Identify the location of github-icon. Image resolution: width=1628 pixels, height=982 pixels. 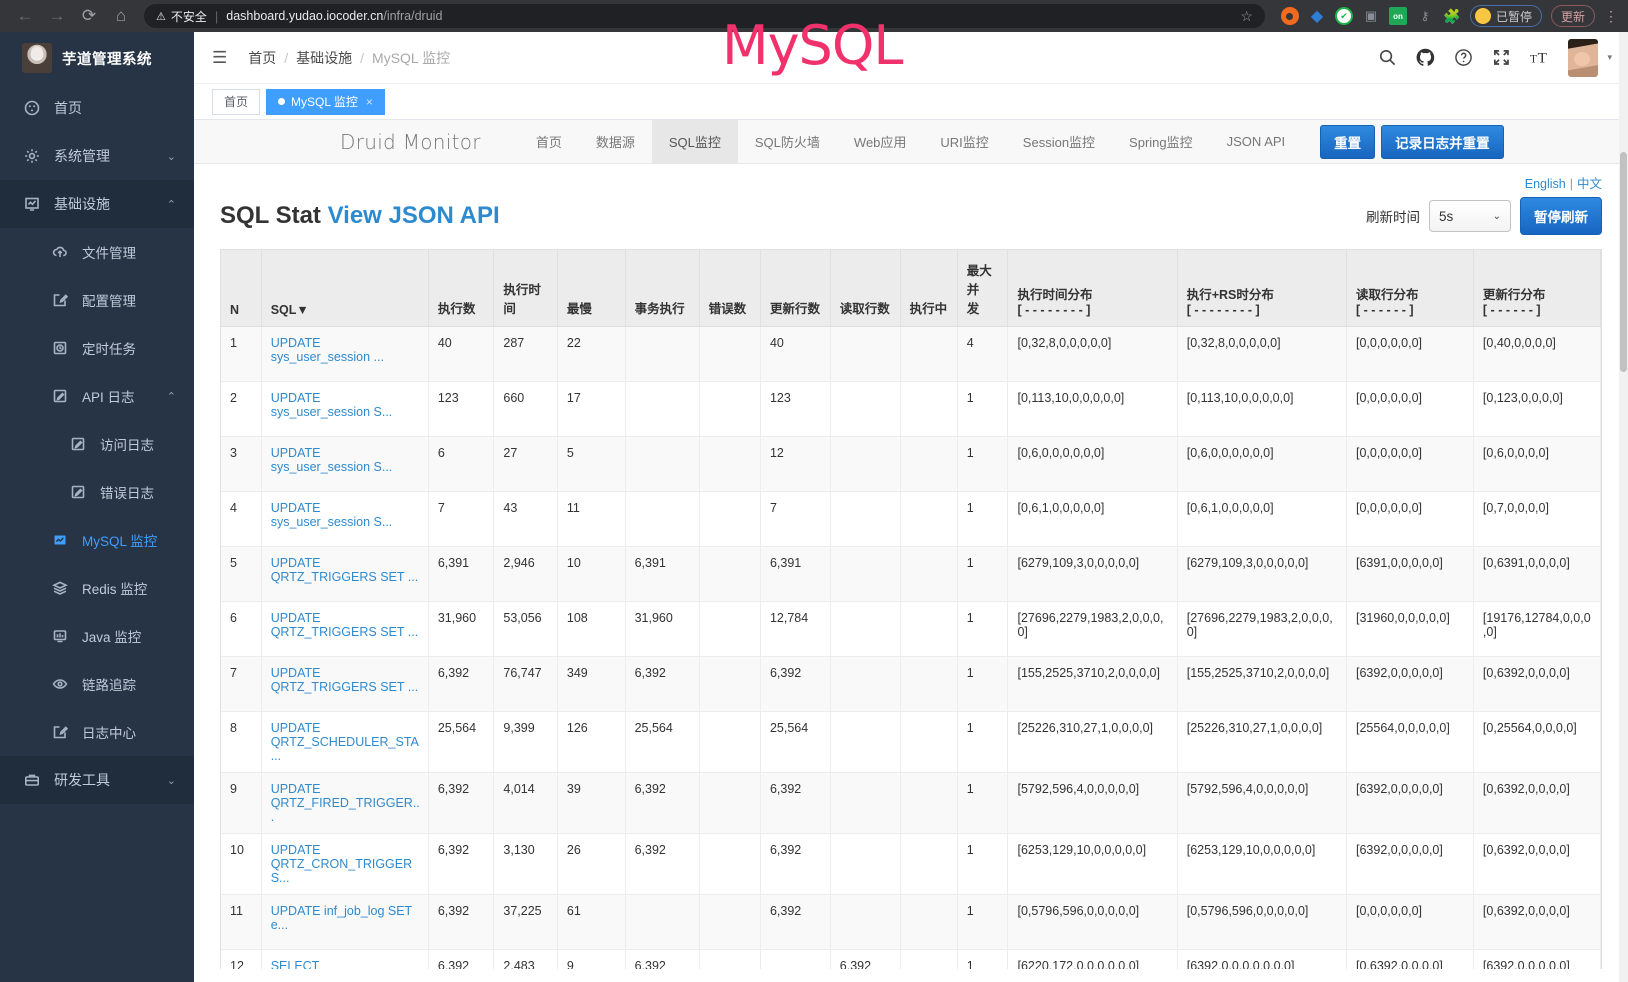
(1425, 57).